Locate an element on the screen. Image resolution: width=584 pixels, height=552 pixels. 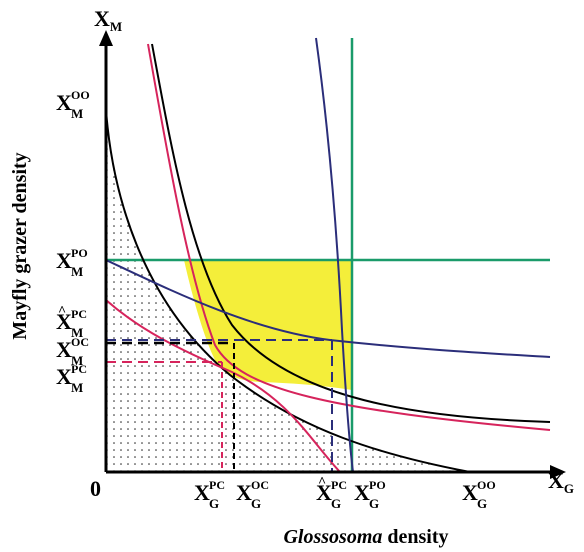
x-label-hat-pc: X ^ PC G is located at coordinates (331, 493).